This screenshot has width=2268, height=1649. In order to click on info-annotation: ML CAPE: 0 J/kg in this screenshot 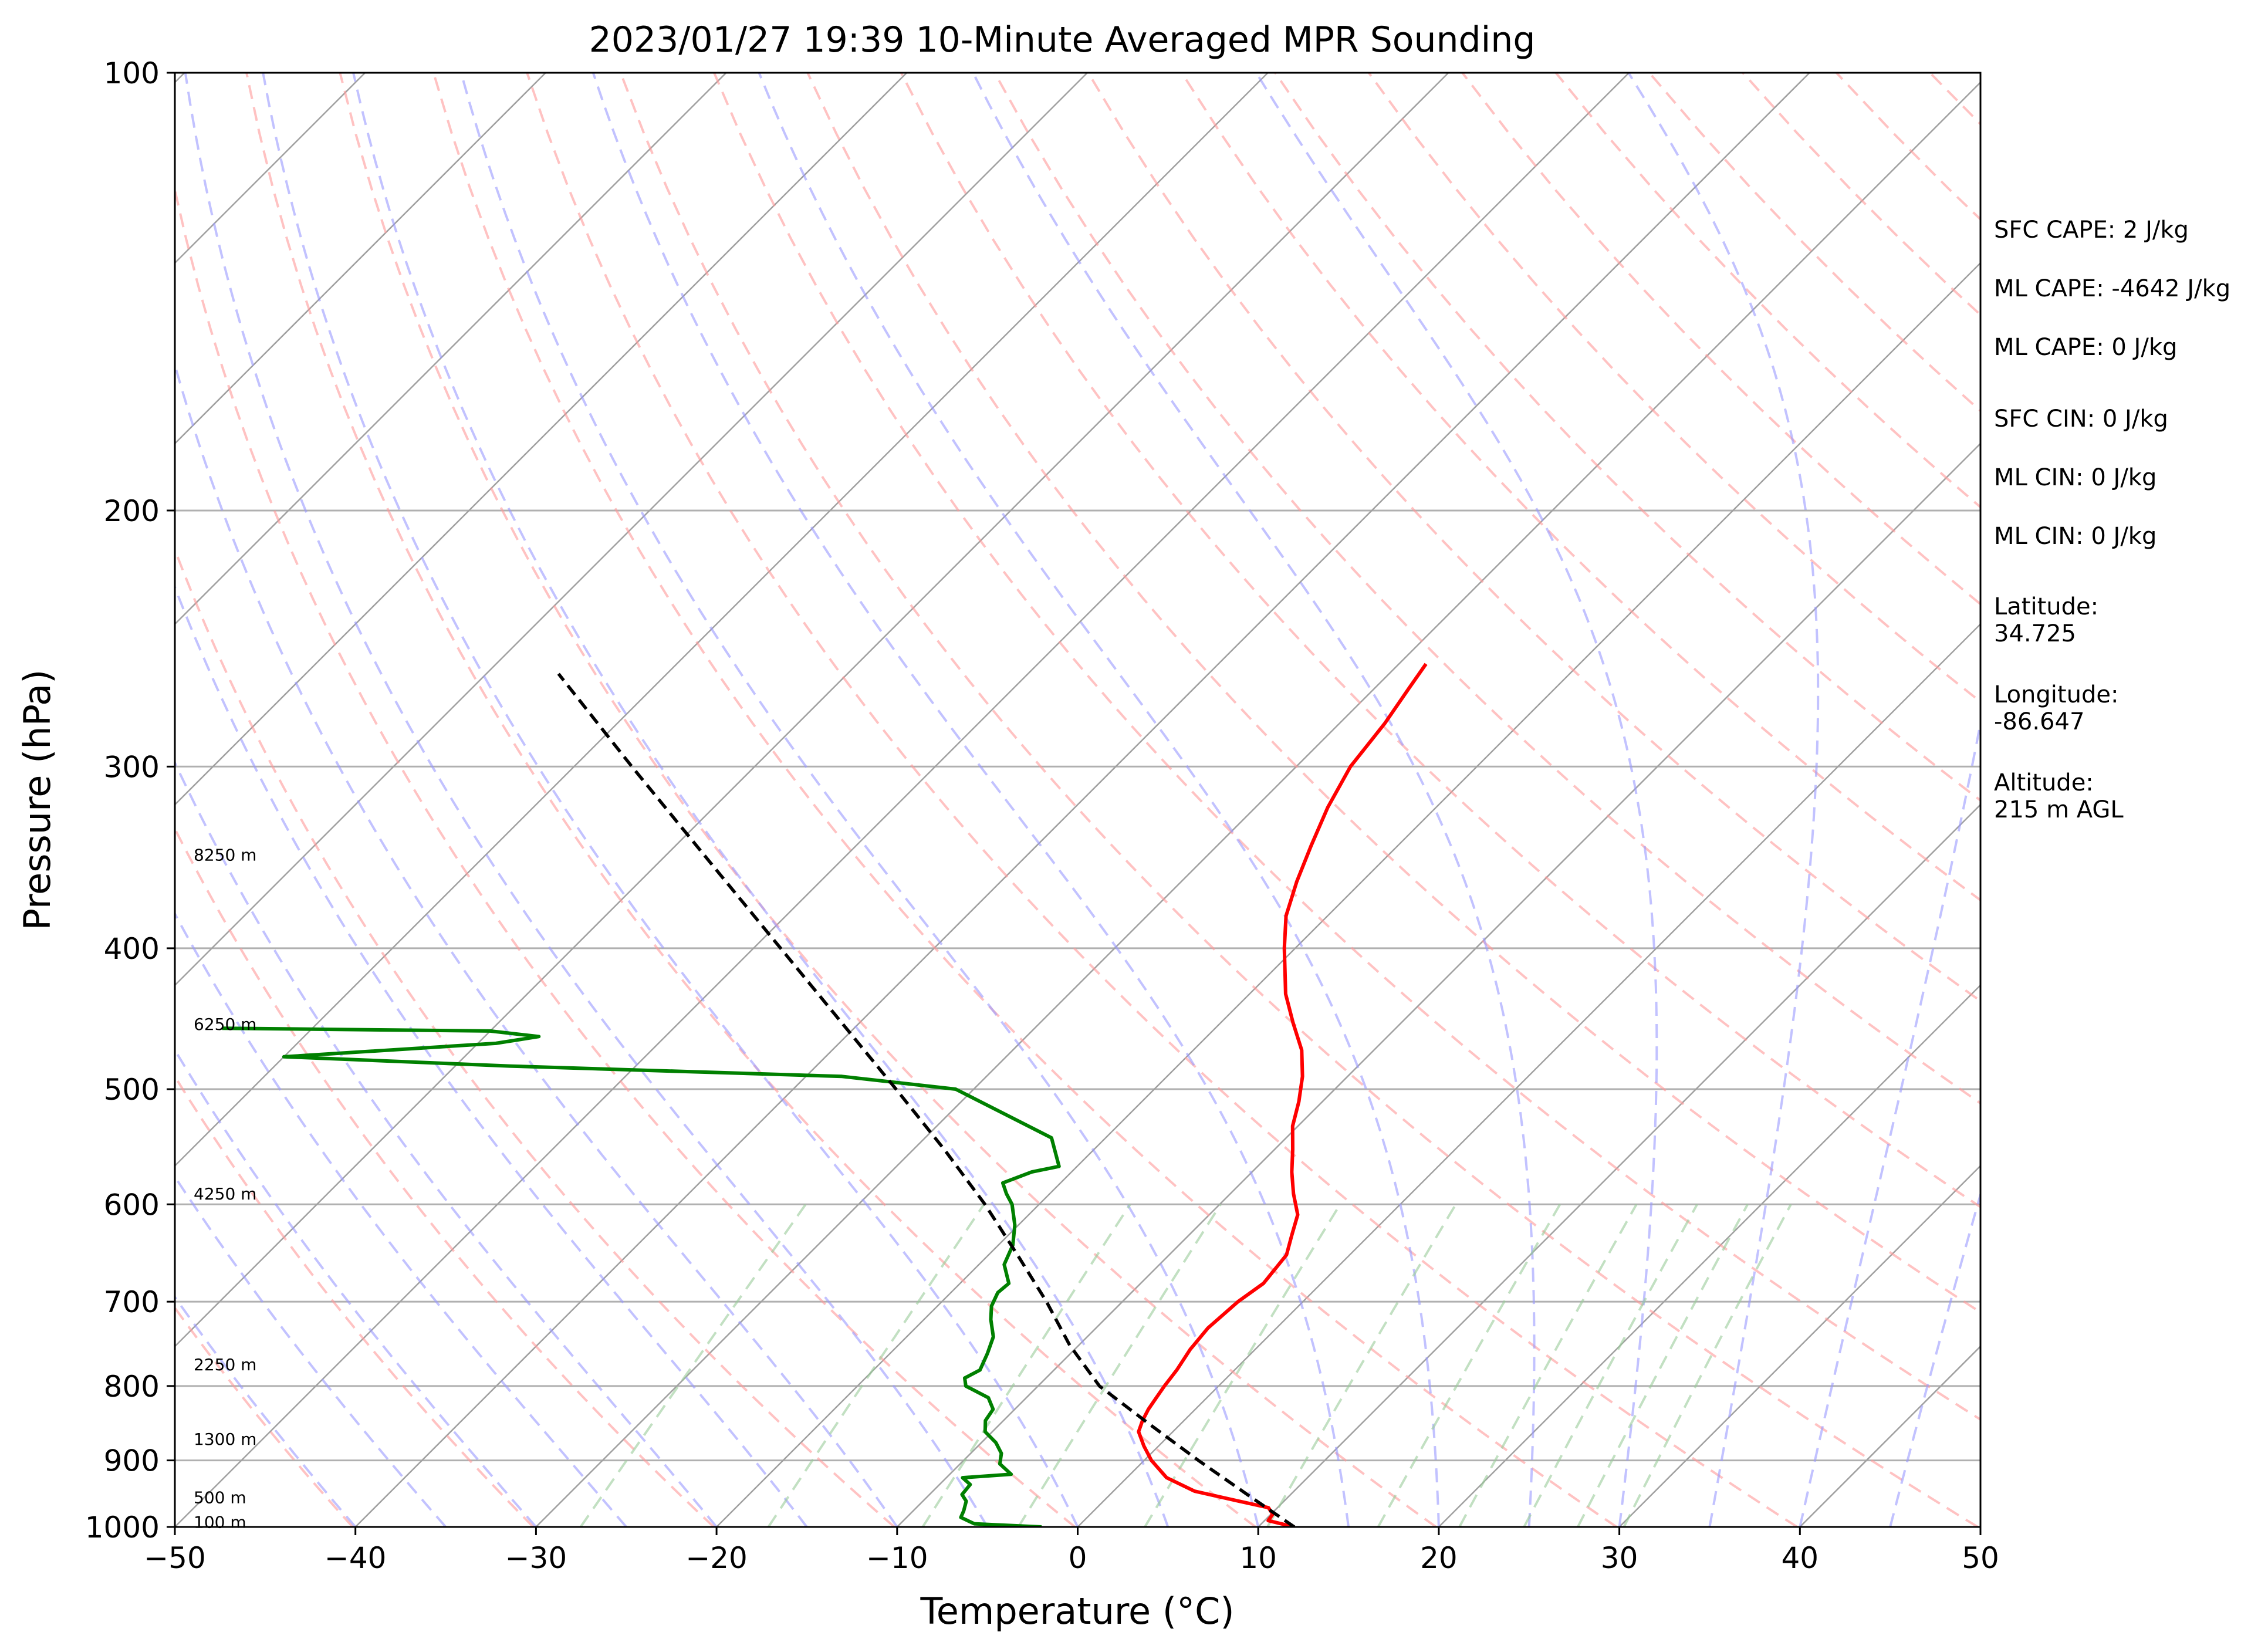, I will do `click(2085, 347)`.